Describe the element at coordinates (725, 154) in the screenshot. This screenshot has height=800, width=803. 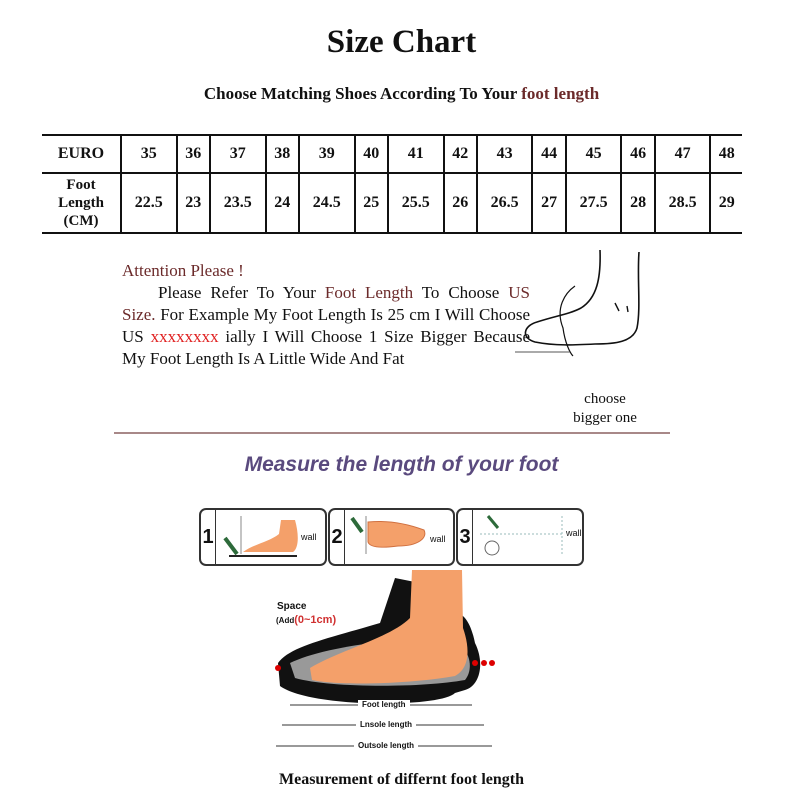
I see `euro-size-cell: 48` at that location.